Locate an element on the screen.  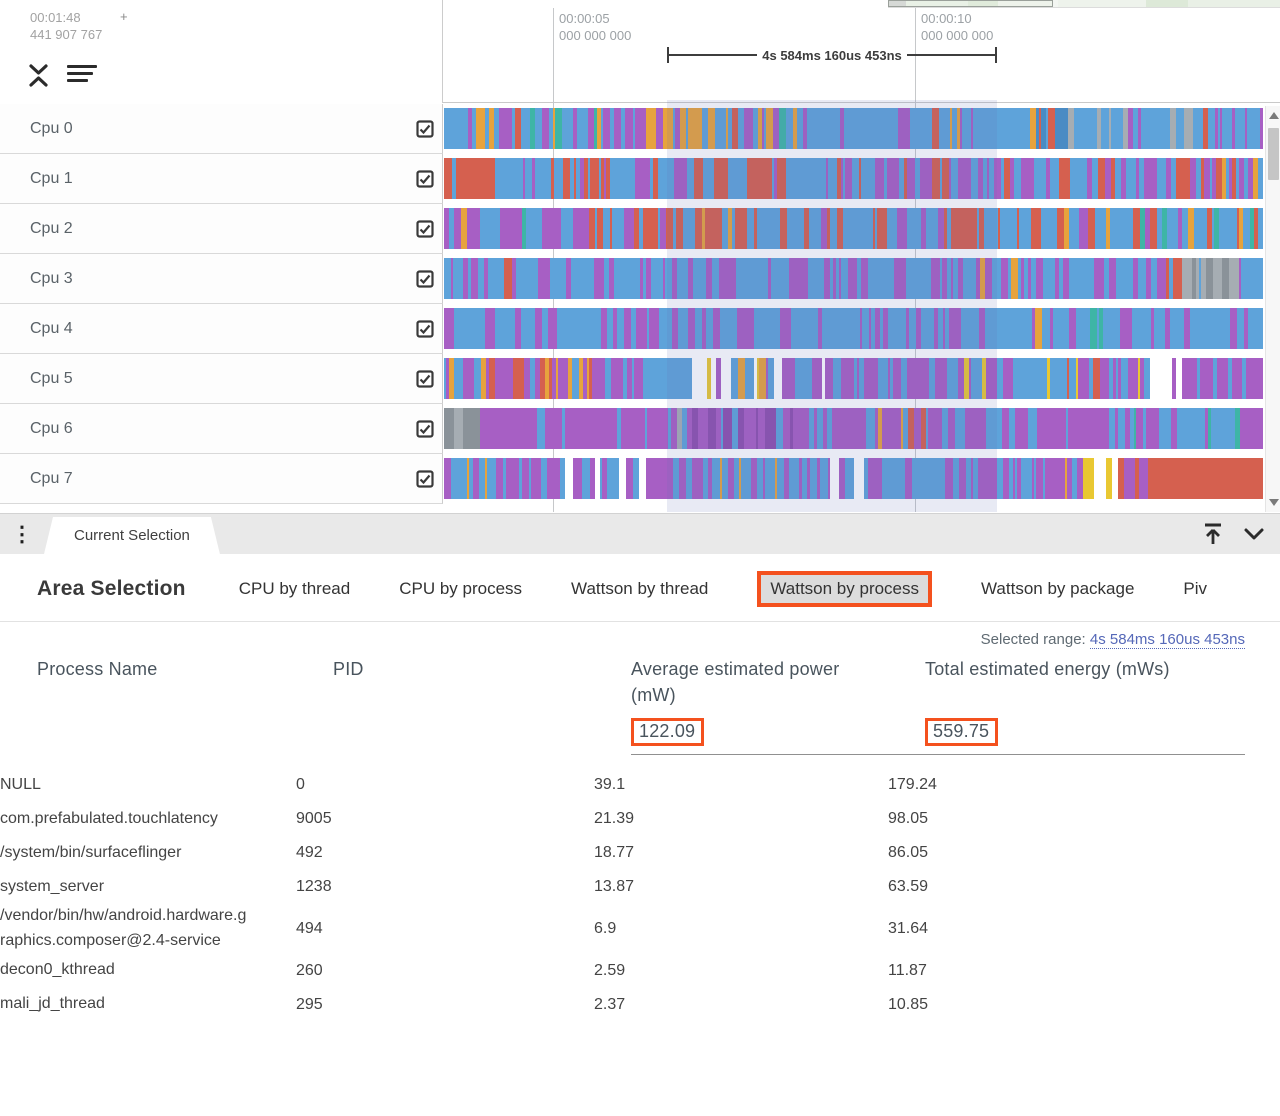
process-name: NULL is located at coordinates (20, 784).